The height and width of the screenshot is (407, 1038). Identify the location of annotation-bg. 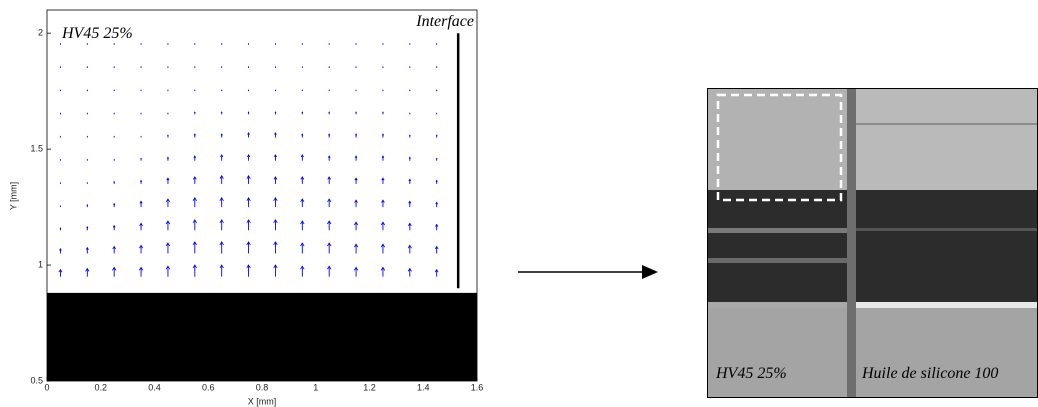
(109, 33).